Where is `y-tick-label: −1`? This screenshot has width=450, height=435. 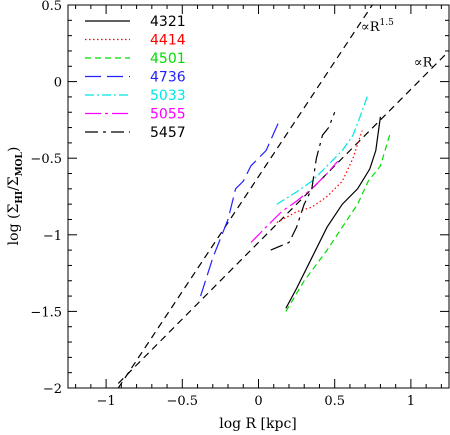 y-tick-label: −1 is located at coordinates (52, 236).